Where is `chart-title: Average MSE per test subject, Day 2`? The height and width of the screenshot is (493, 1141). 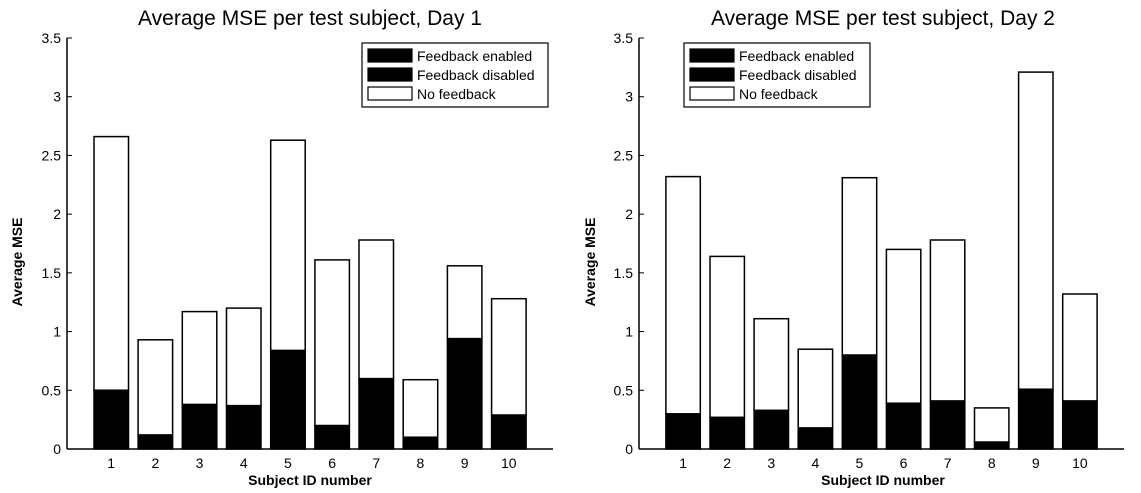 chart-title: Average MSE per test subject, Day 2 is located at coordinates (883, 18).